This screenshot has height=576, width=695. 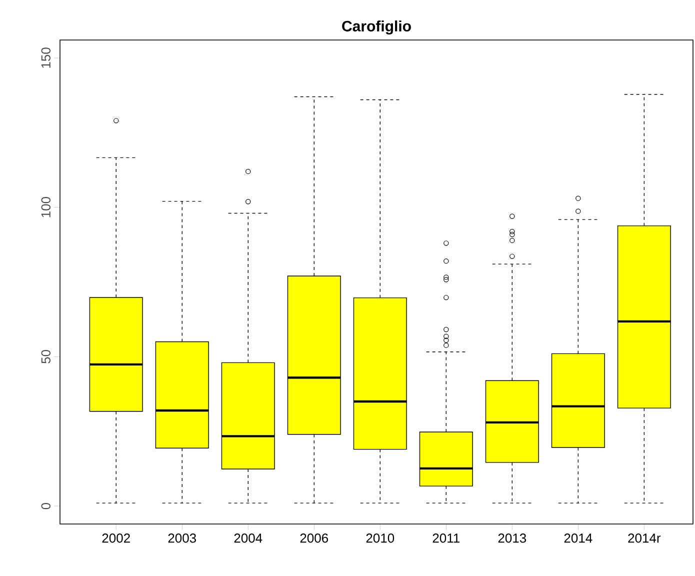 What do you see at coordinates (116, 538) in the screenshot?
I see `x-tick-label: 2002` at bounding box center [116, 538].